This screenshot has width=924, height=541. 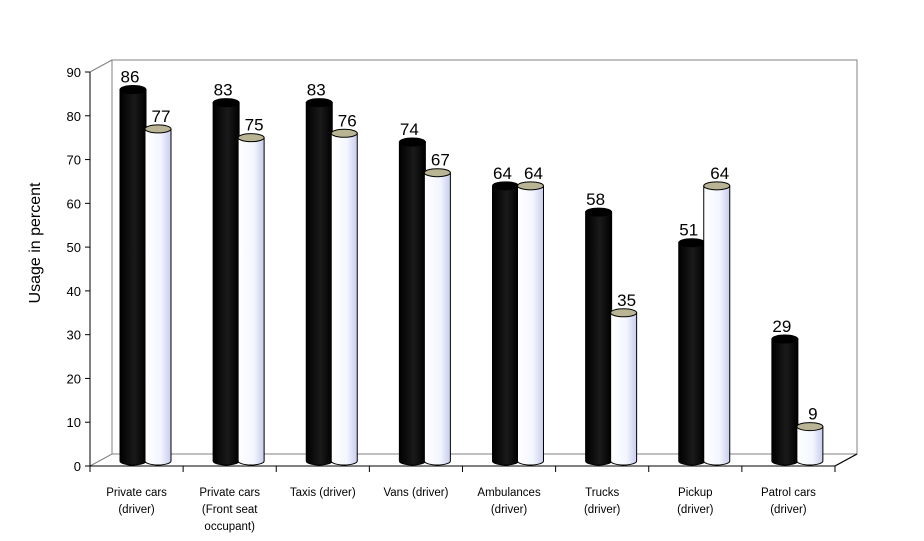 I want to click on data-label-series1: 86, so click(x=130, y=77).